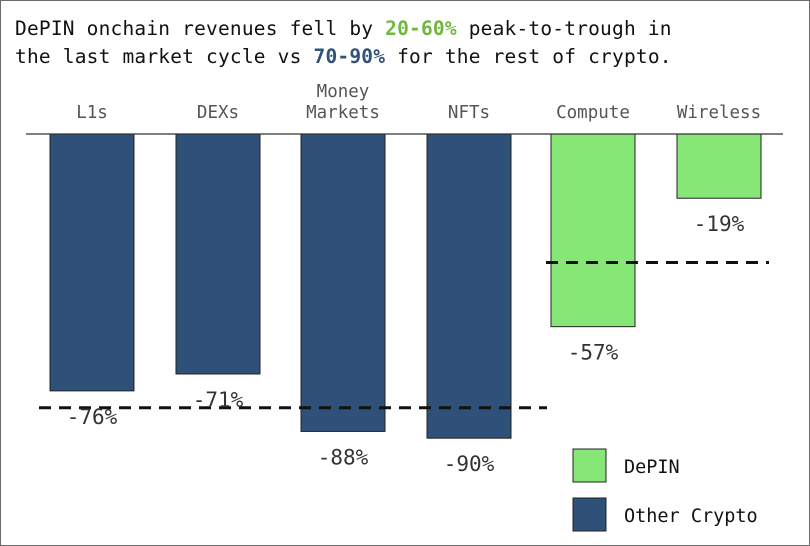 The image size is (810, 546). I want to click on category-label: L1s, so click(92, 113).